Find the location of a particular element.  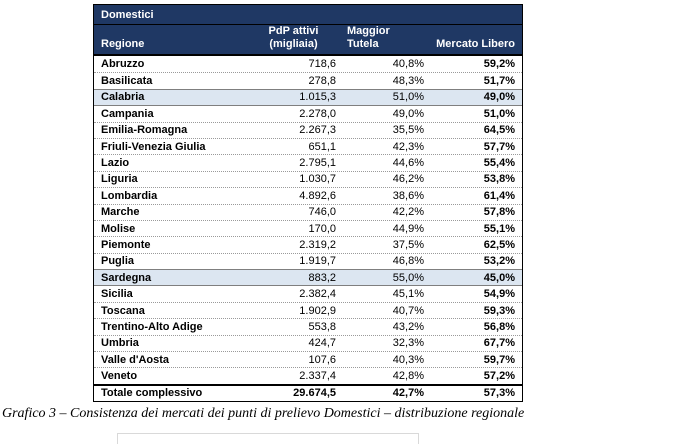

cell-region: Sicilia is located at coordinates (117, 294).